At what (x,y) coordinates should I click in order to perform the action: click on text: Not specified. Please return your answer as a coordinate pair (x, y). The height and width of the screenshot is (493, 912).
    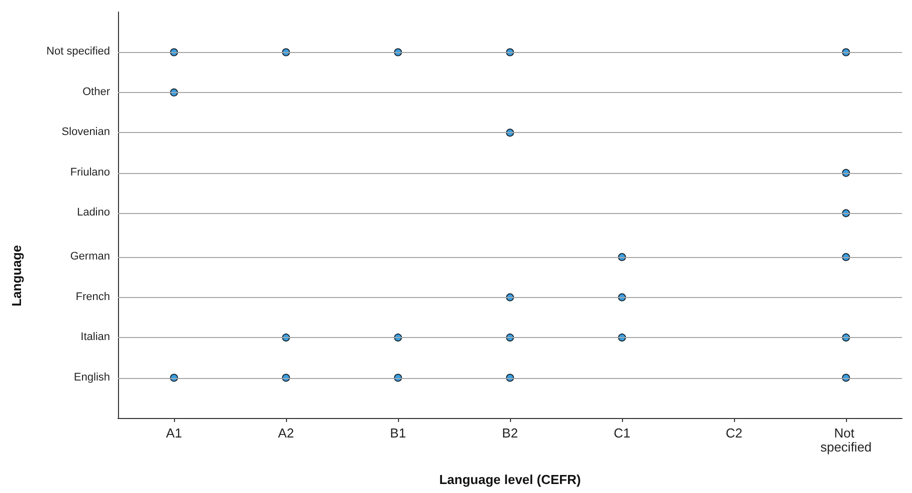
    Looking at the image, I should click on (78, 52).